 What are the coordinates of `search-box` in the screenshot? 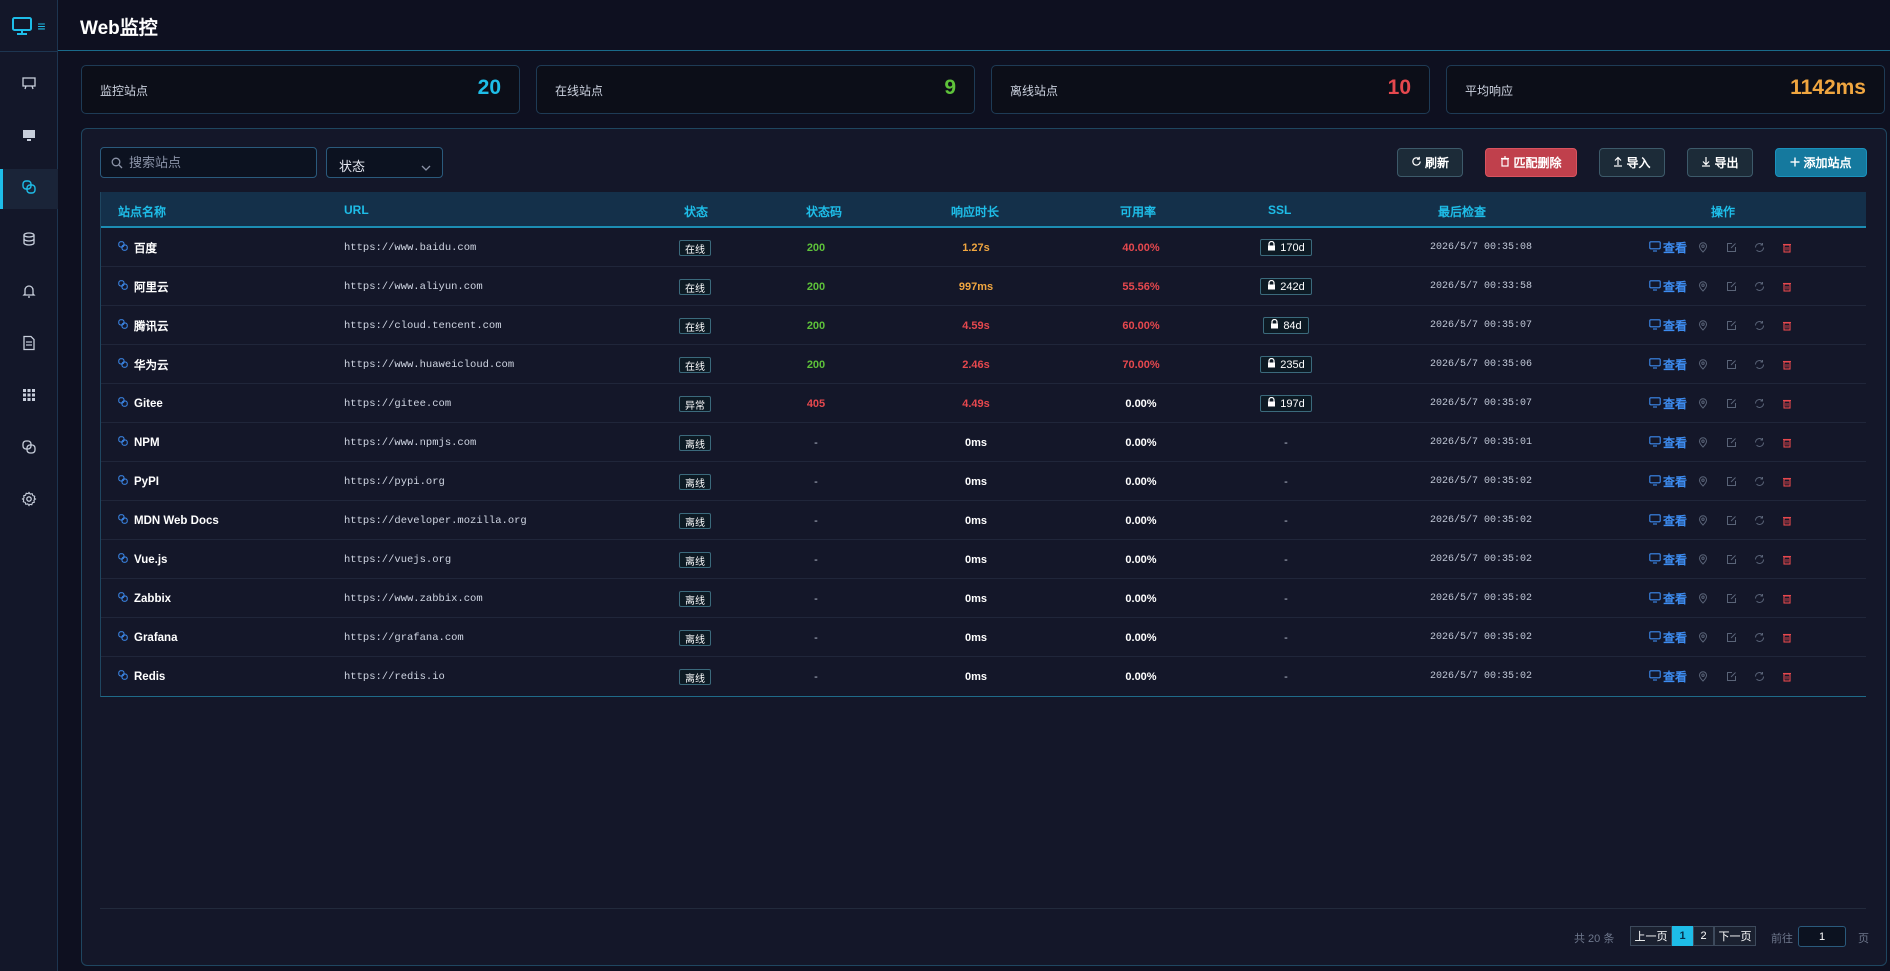 It's located at (208, 162).